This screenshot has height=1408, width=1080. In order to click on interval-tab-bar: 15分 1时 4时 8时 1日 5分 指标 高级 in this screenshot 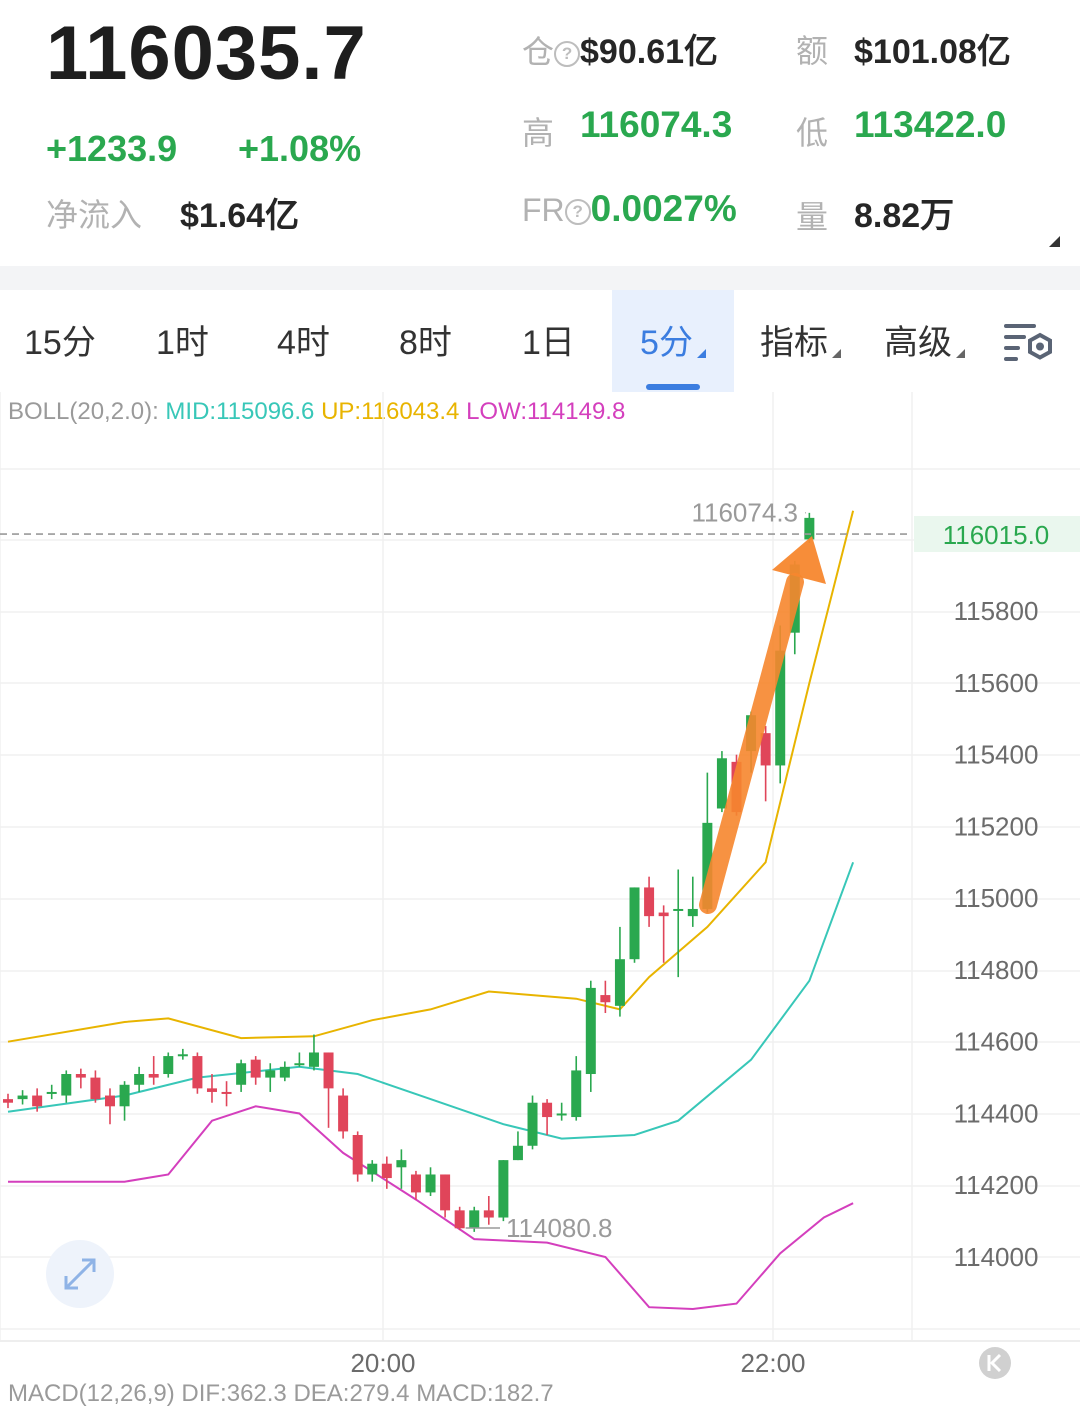, I will do `click(540, 341)`.